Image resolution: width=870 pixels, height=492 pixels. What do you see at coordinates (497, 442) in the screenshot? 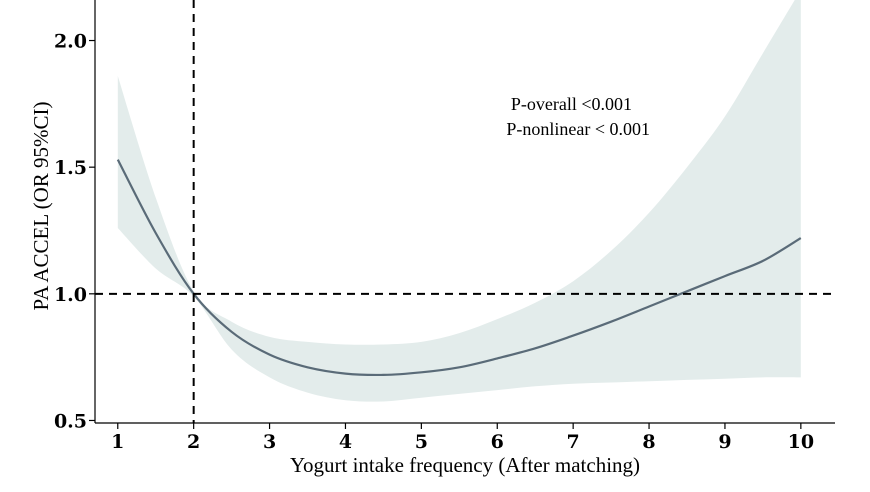
I see `x-tick-label: 6` at bounding box center [497, 442].